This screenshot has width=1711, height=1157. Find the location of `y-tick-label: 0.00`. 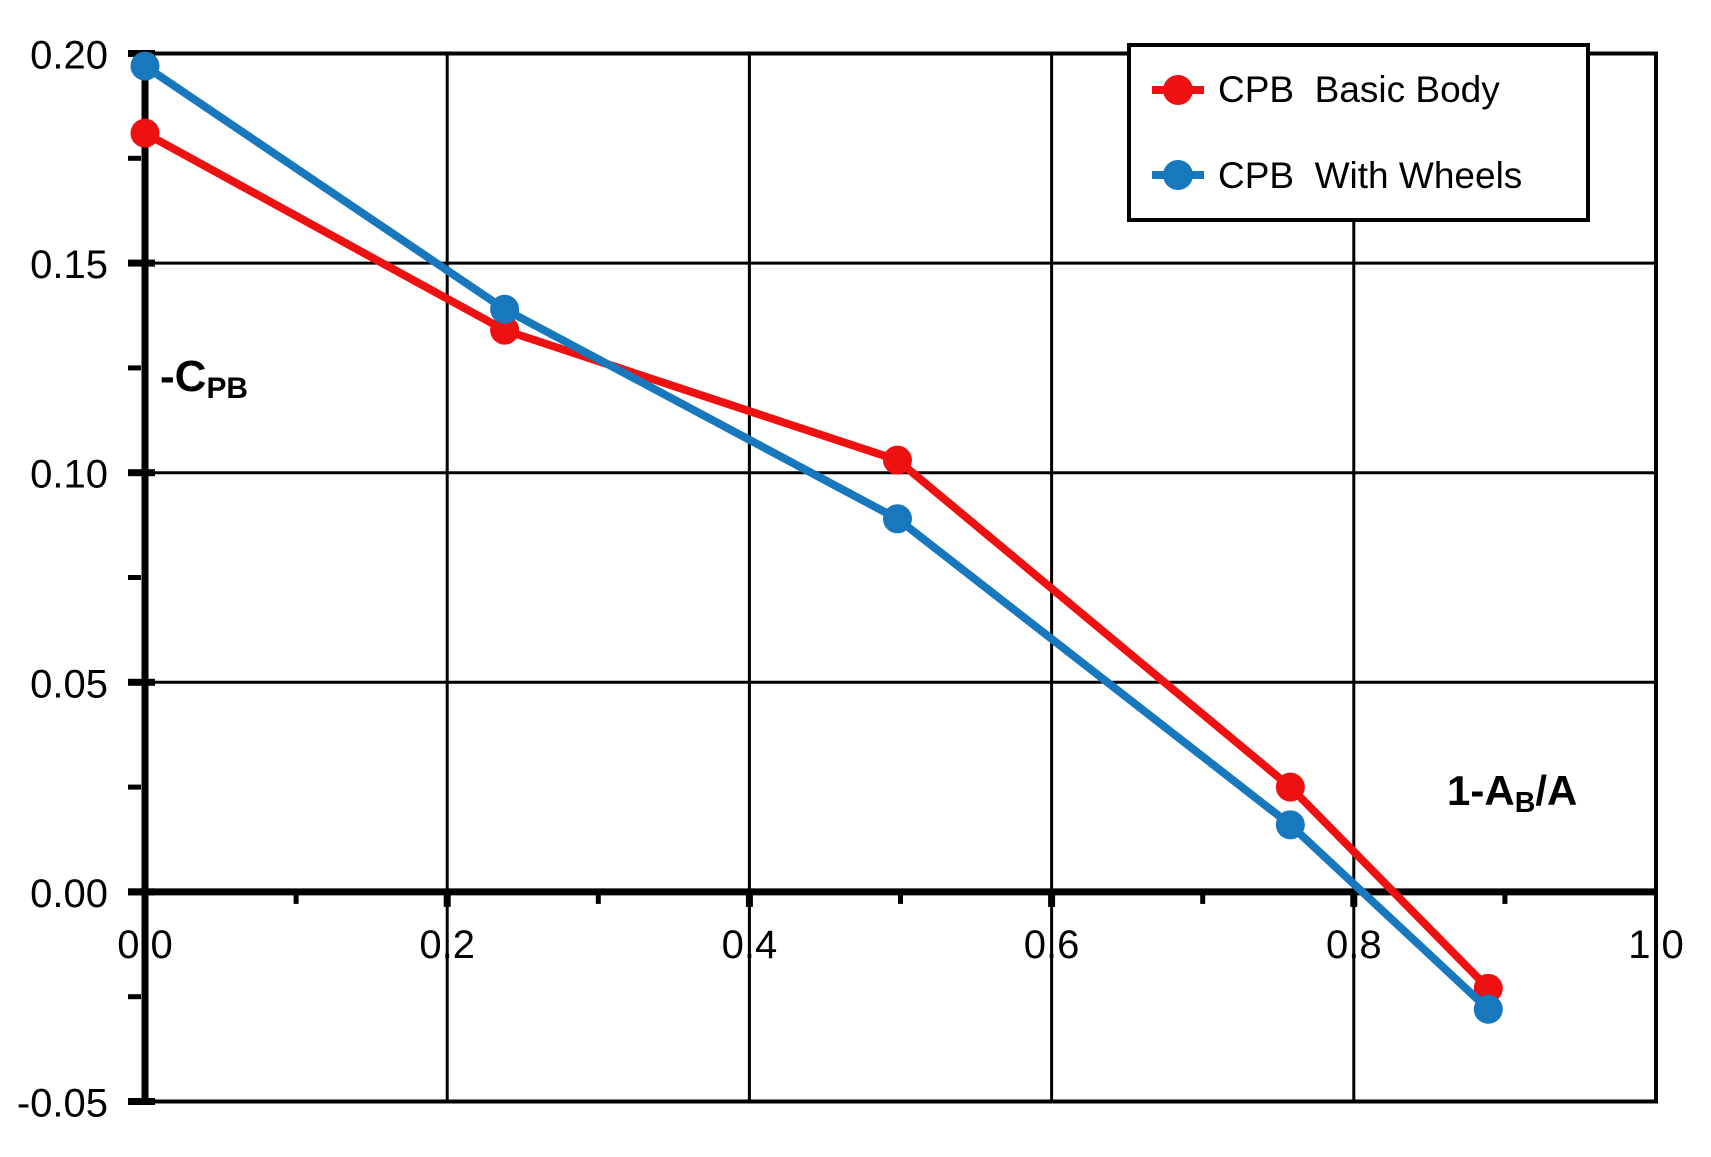

y-tick-label: 0.00 is located at coordinates (69, 894).